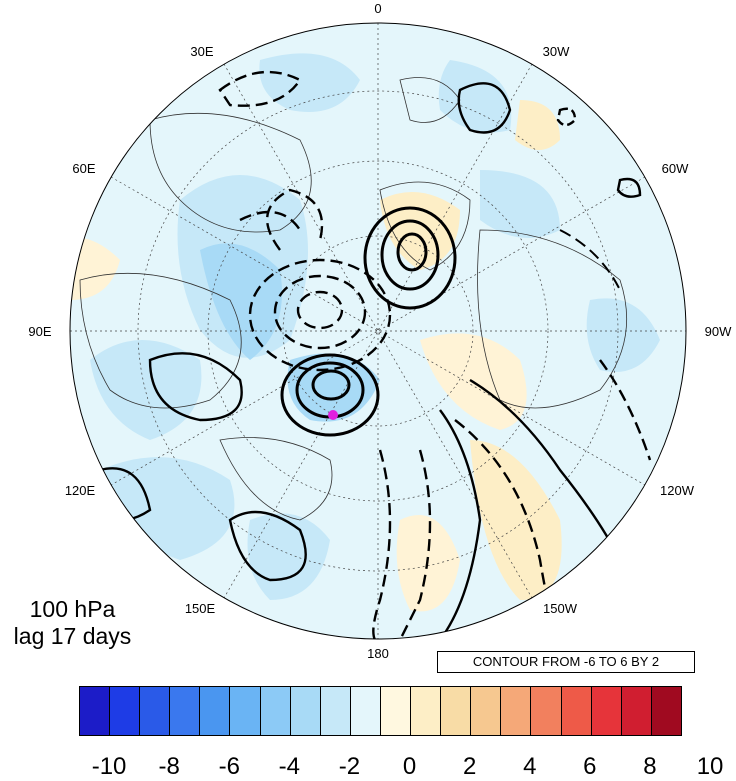 The image size is (736, 781). I want to click on lon-label-150e: 150E, so click(200, 608).